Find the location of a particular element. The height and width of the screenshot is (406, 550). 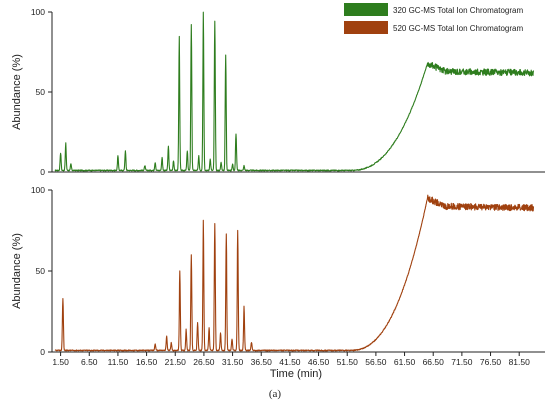

x-tick-label: 81.50 is located at coordinates (520, 362).